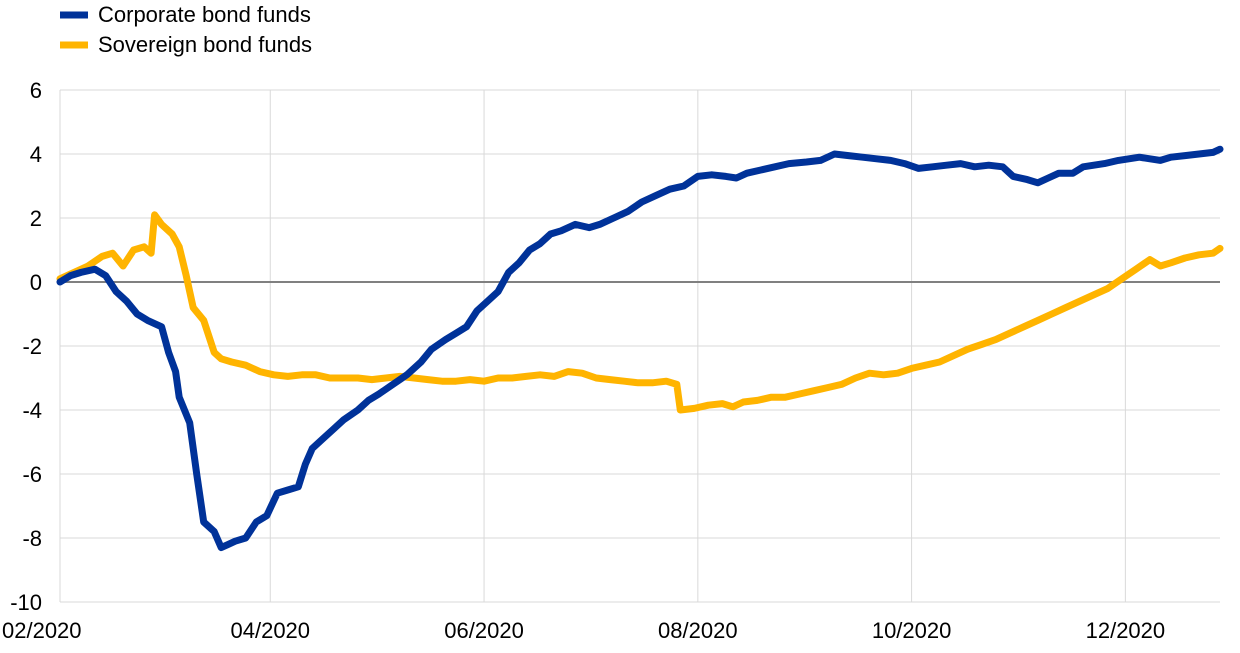 The image size is (1240, 653). Describe the element at coordinates (32, 474) in the screenshot. I see `y-tick-label: -6` at that location.